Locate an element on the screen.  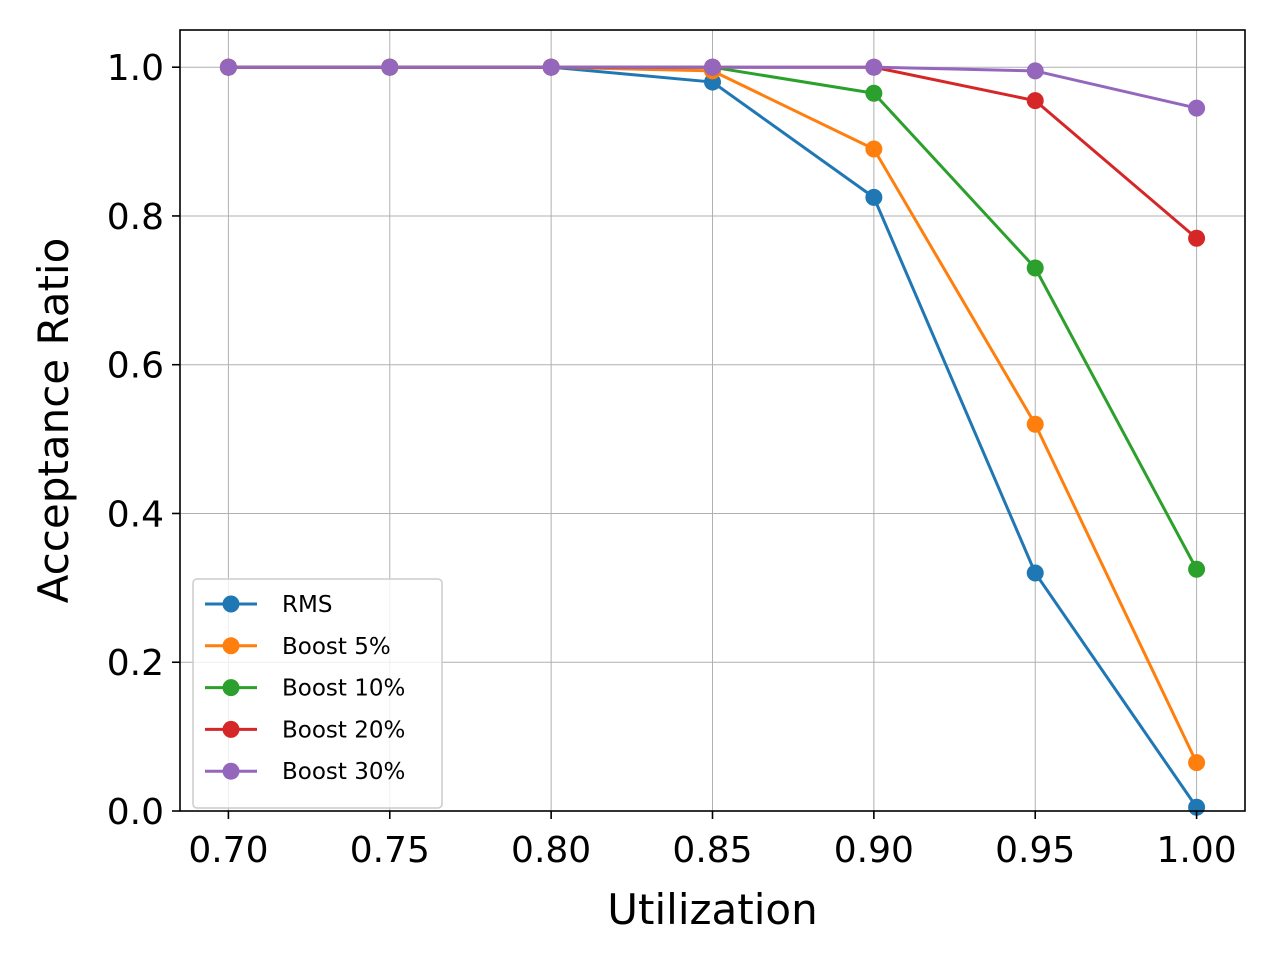
x-tick-label: 0.70 is located at coordinates (228, 850).